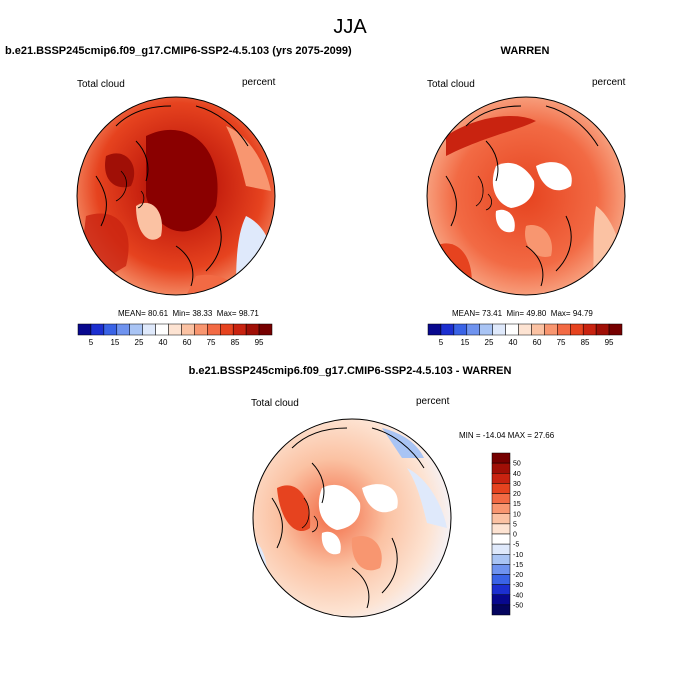 The image size is (700, 700). I want to click on diff-units-label: percent, so click(433, 401).